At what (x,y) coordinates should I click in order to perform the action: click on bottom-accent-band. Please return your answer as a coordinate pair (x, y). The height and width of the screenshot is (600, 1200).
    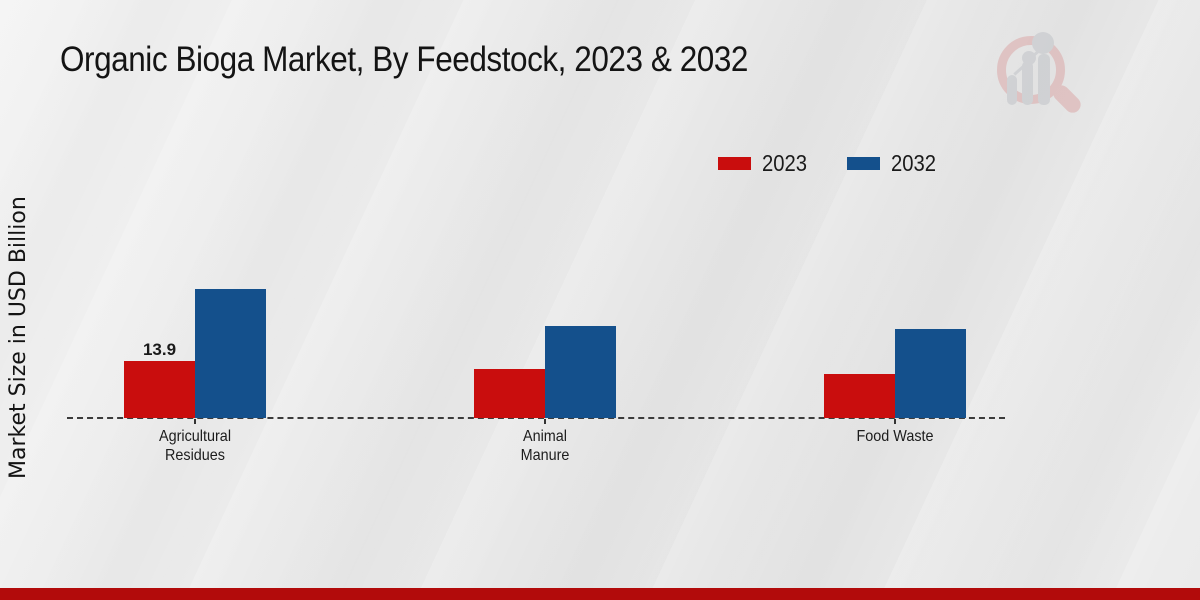
    Looking at the image, I should click on (600, 594).